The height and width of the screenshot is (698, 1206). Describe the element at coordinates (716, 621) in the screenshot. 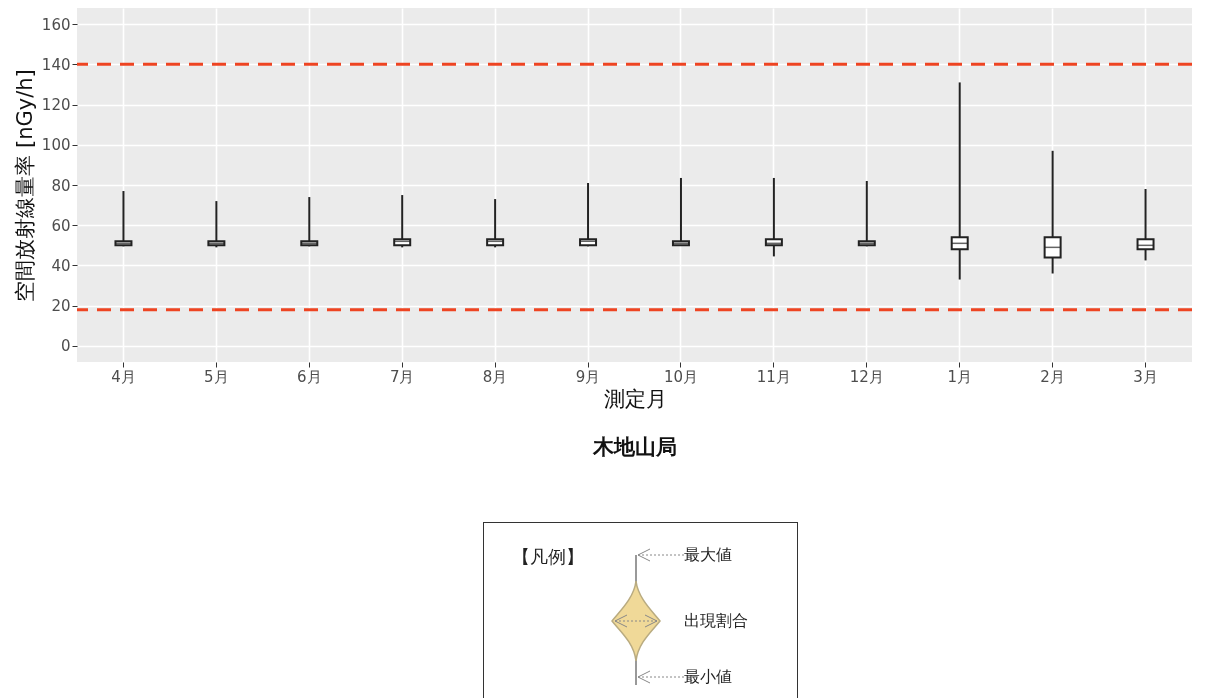

I see `text: 出現割合` at that location.